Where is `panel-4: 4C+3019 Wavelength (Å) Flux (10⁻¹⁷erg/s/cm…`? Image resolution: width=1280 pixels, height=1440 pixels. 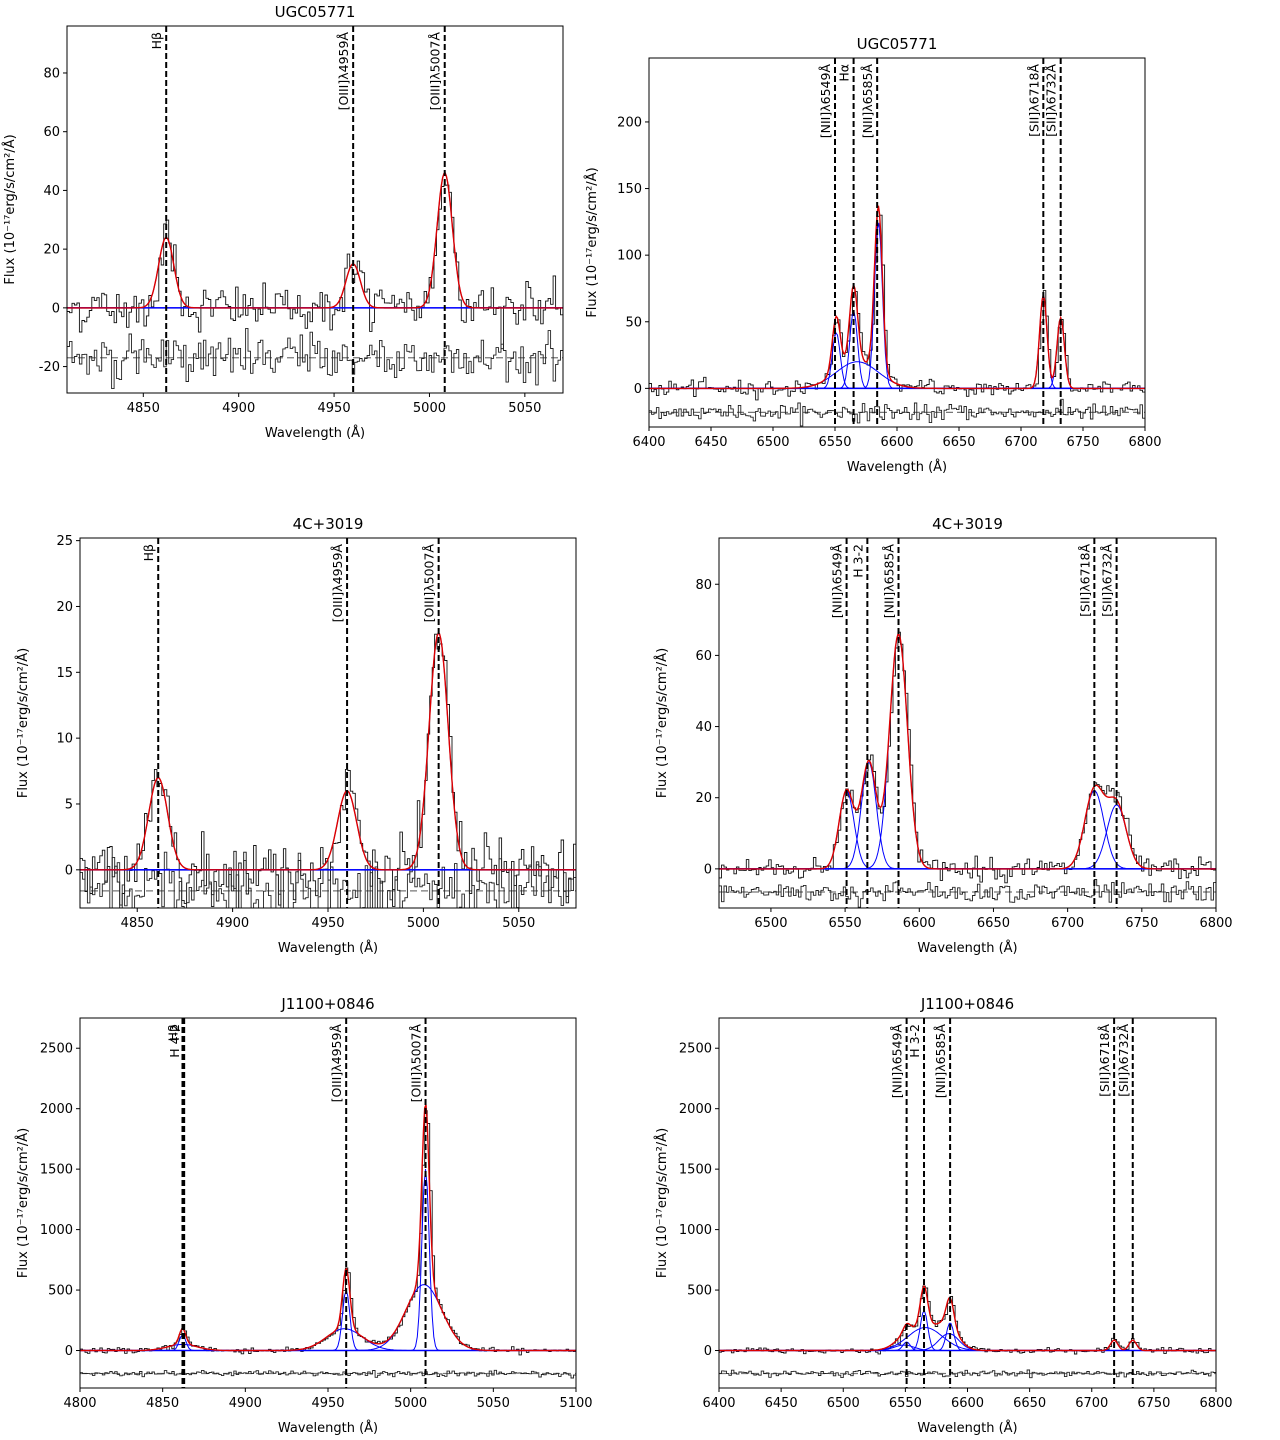 panel-4: 4C+3019 Wavelength (Å) Flux (10⁻¹⁷erg/s/cm… is located at coordinates (943, 735).